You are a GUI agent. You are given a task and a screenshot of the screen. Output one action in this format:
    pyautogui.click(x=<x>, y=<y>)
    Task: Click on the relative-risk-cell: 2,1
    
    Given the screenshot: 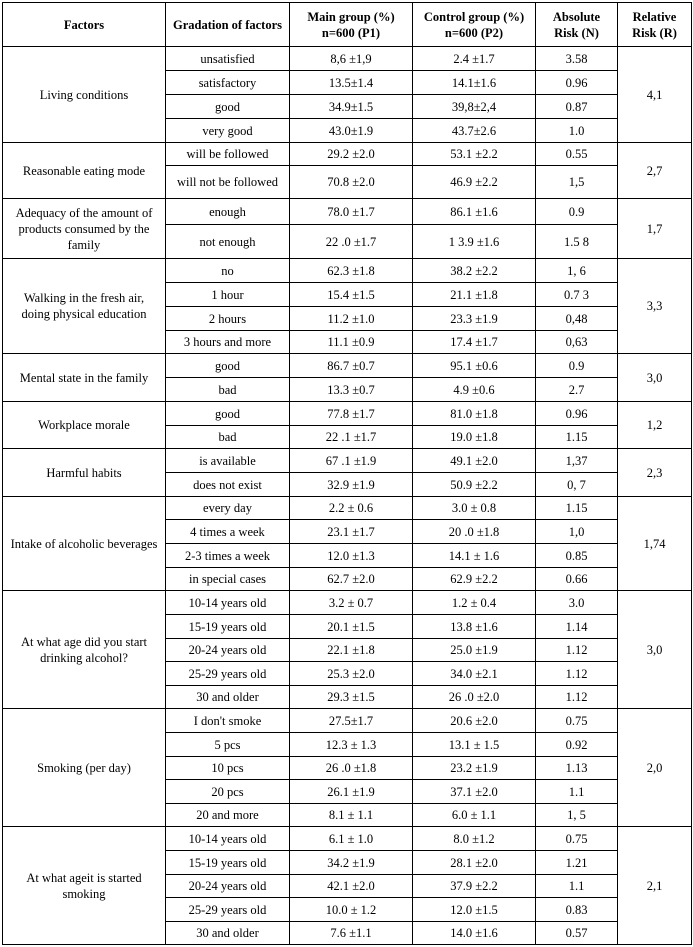 What is the action you would take?
    pyautogui.click(x=654, y=885)
    